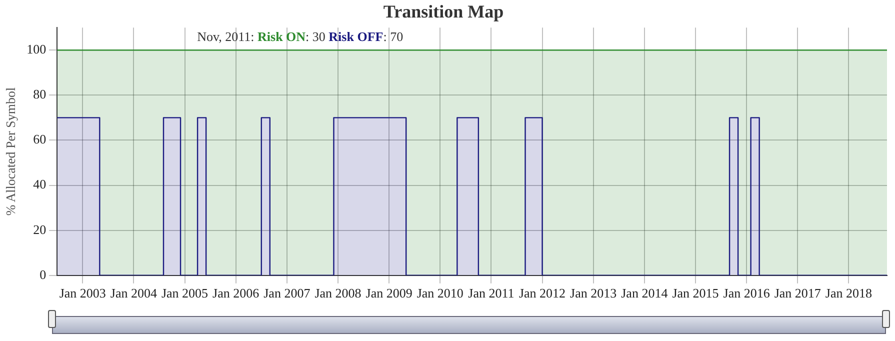 This screenshot has width=895, height=341. I want to click on x-tick-label: Jan 2004, so click(134, 293).